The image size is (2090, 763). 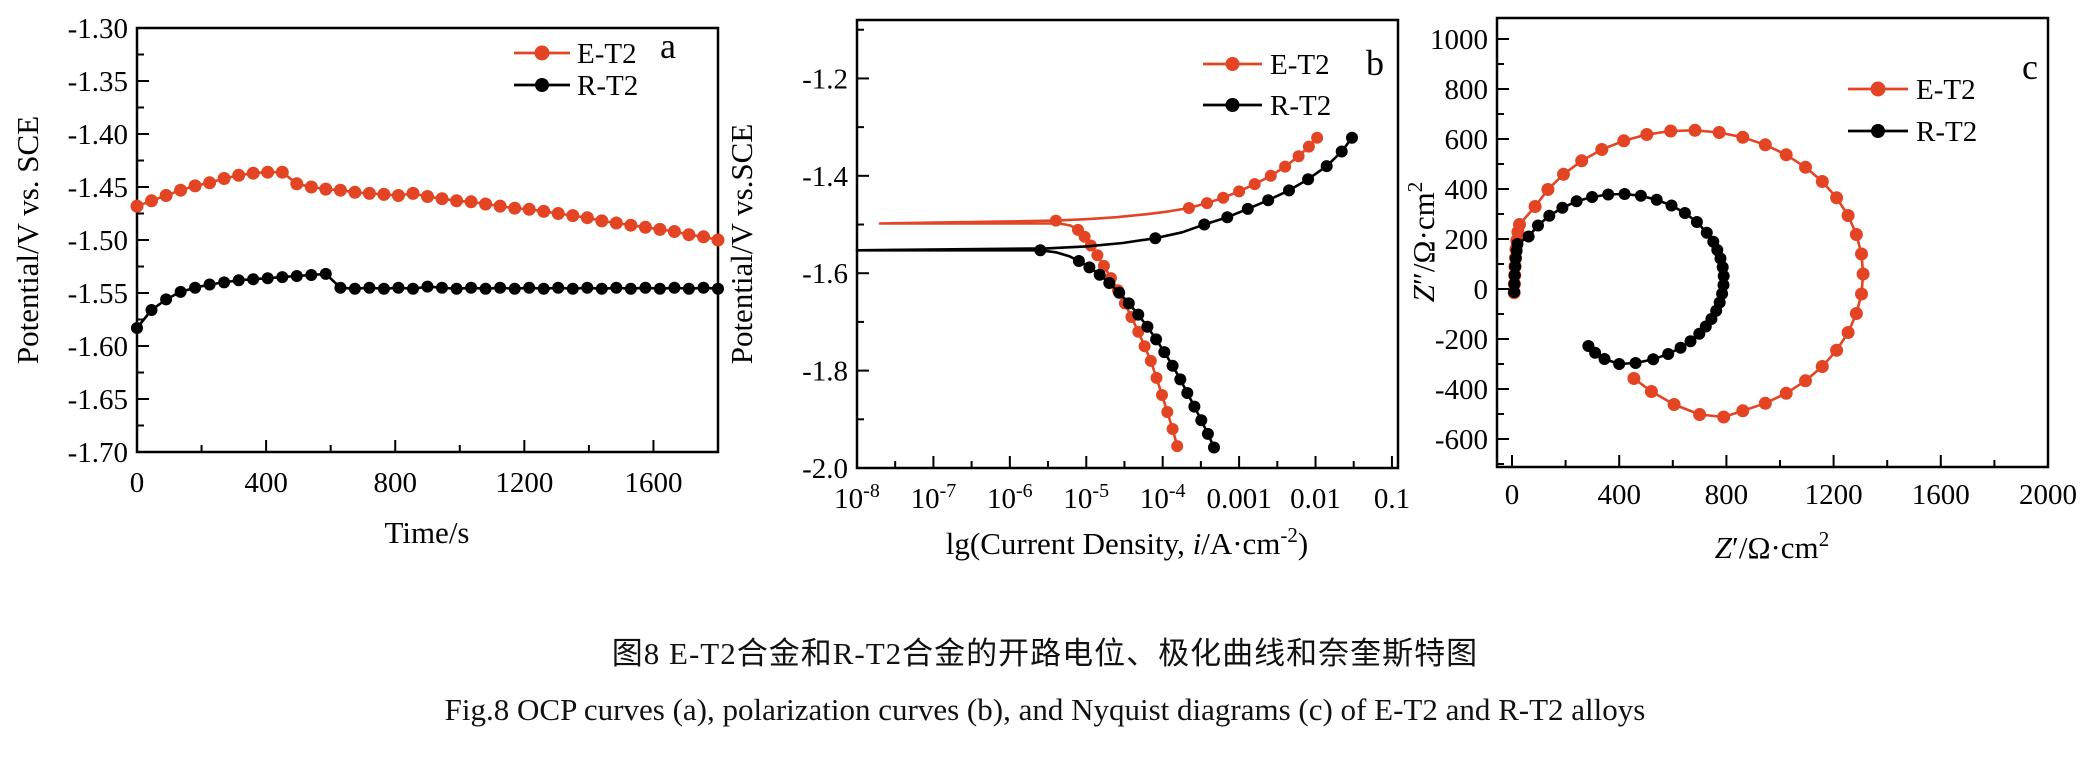 I want to click on x-tick-label: 10⁻⁵, so click(x=1086, y=497).